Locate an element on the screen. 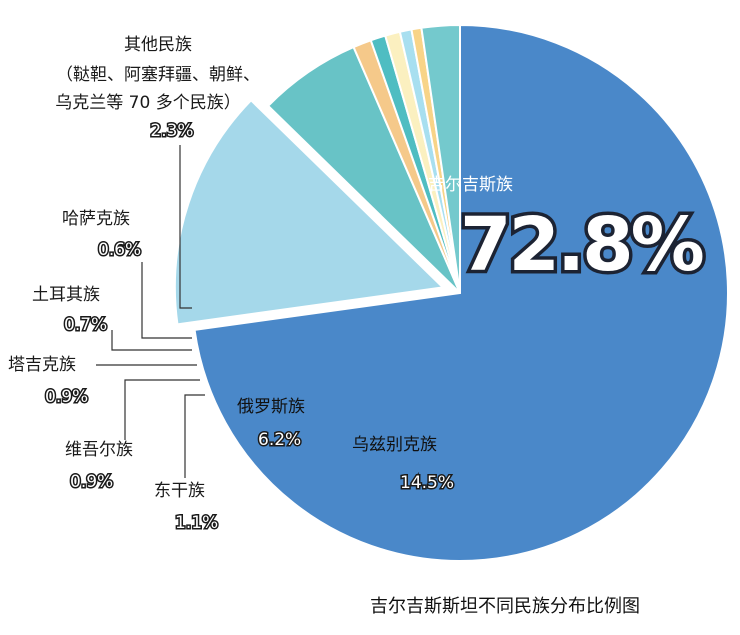 Image resolution: width=740 pixels, height=635 pixels. slice-note-other-line1: （鞑靼、阿塞拜疆、朝鲜、 is located at coordinates (158, 75).